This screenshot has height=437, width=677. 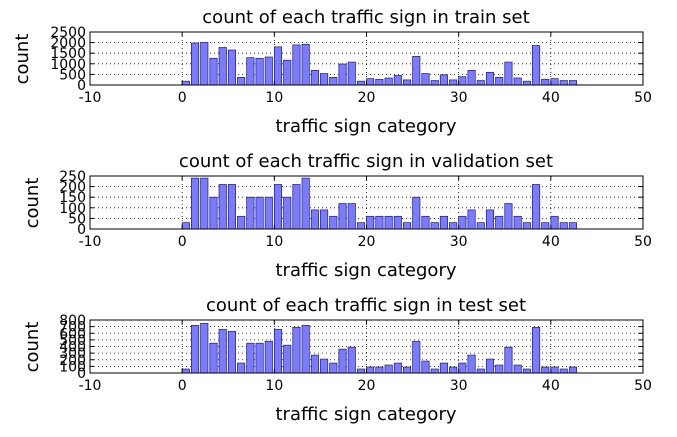 I want to click on y-axis-title: count, so click(x=32, y=203).